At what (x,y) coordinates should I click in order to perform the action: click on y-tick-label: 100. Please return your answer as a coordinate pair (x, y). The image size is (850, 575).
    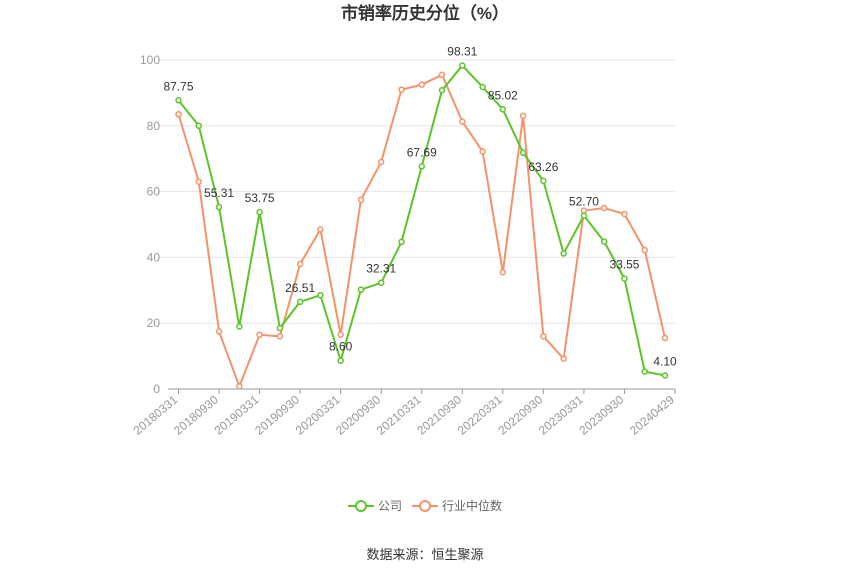
    Looking at the image, I should click on (150, 60).